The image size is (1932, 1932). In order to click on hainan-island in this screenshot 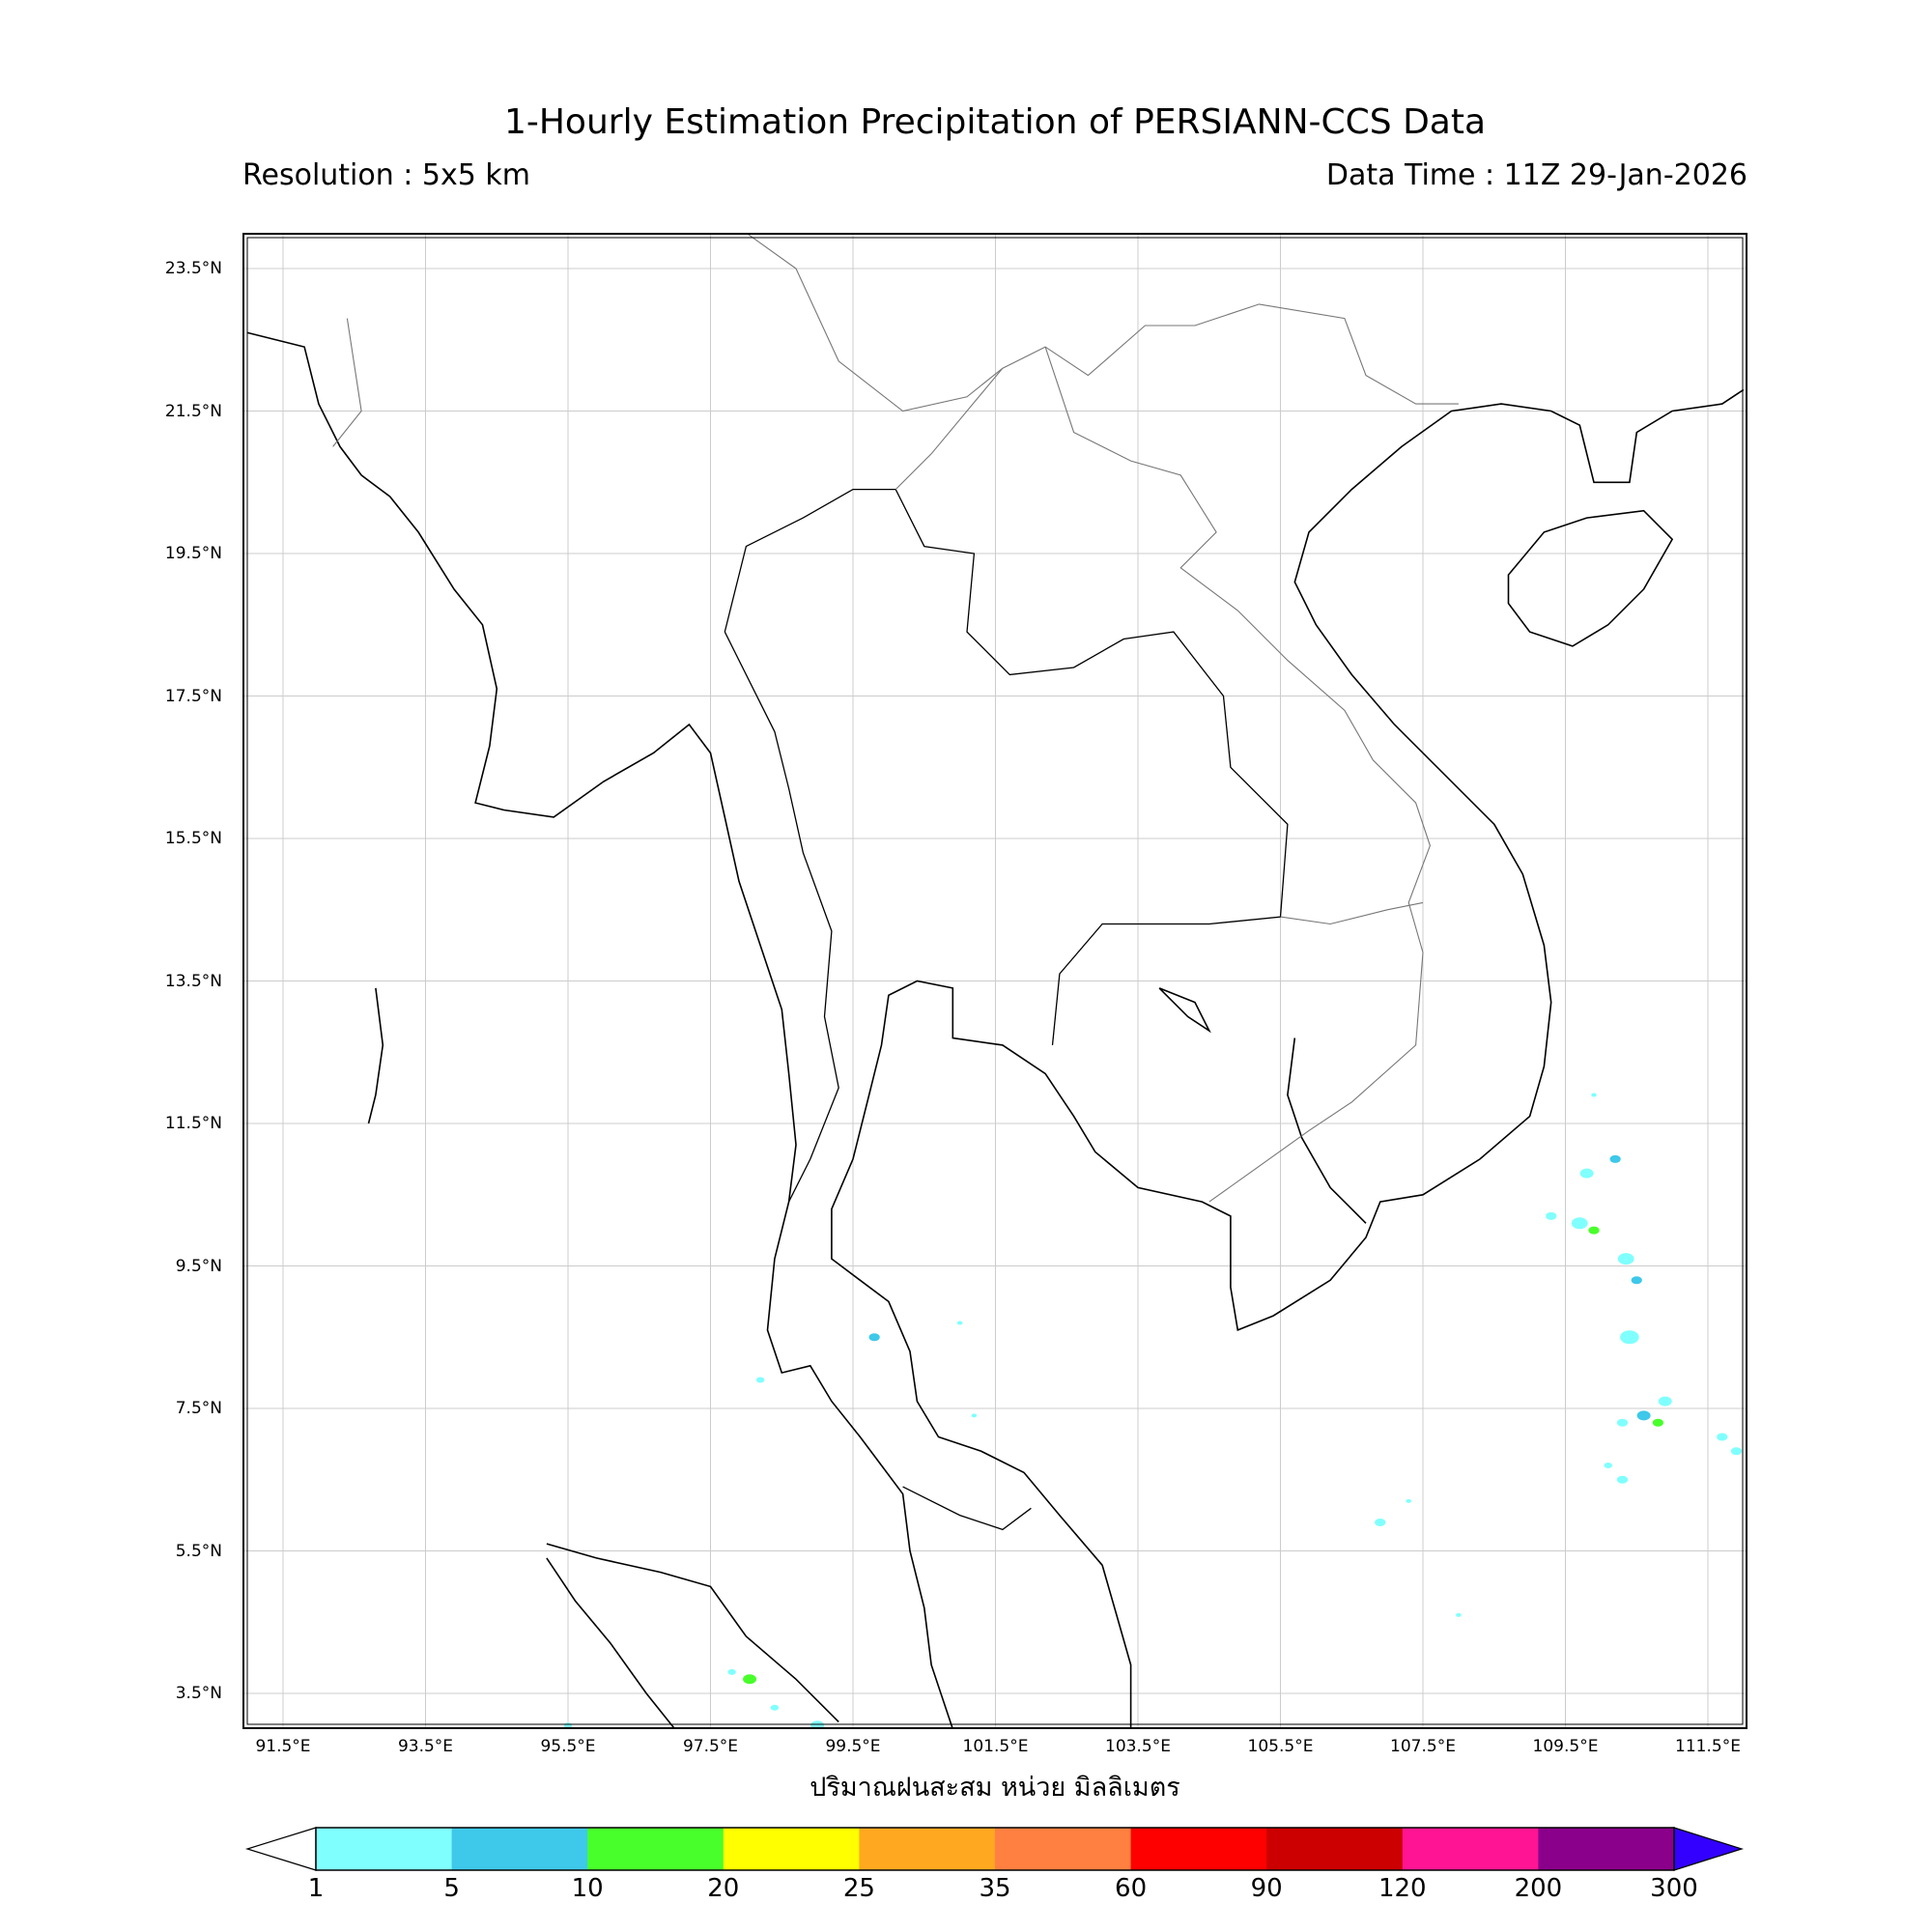, I will do `click(1590, 578)`.